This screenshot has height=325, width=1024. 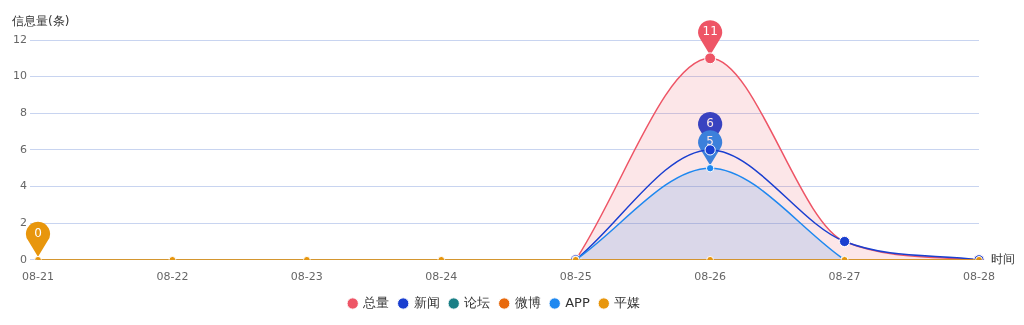 I want to click on data-label: 5, so click(x=710, y=141).